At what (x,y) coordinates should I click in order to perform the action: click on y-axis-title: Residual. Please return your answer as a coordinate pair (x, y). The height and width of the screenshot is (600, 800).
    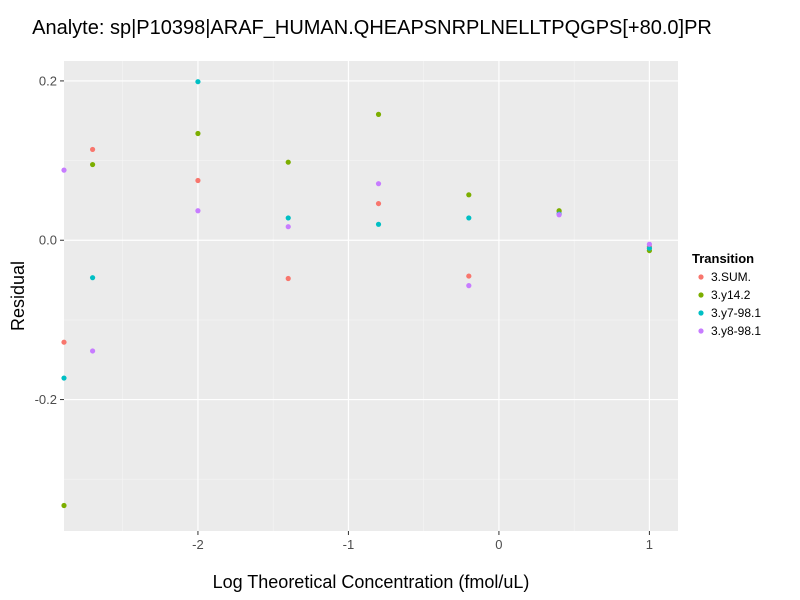
    Looking at the image, I should click on (18, 296).